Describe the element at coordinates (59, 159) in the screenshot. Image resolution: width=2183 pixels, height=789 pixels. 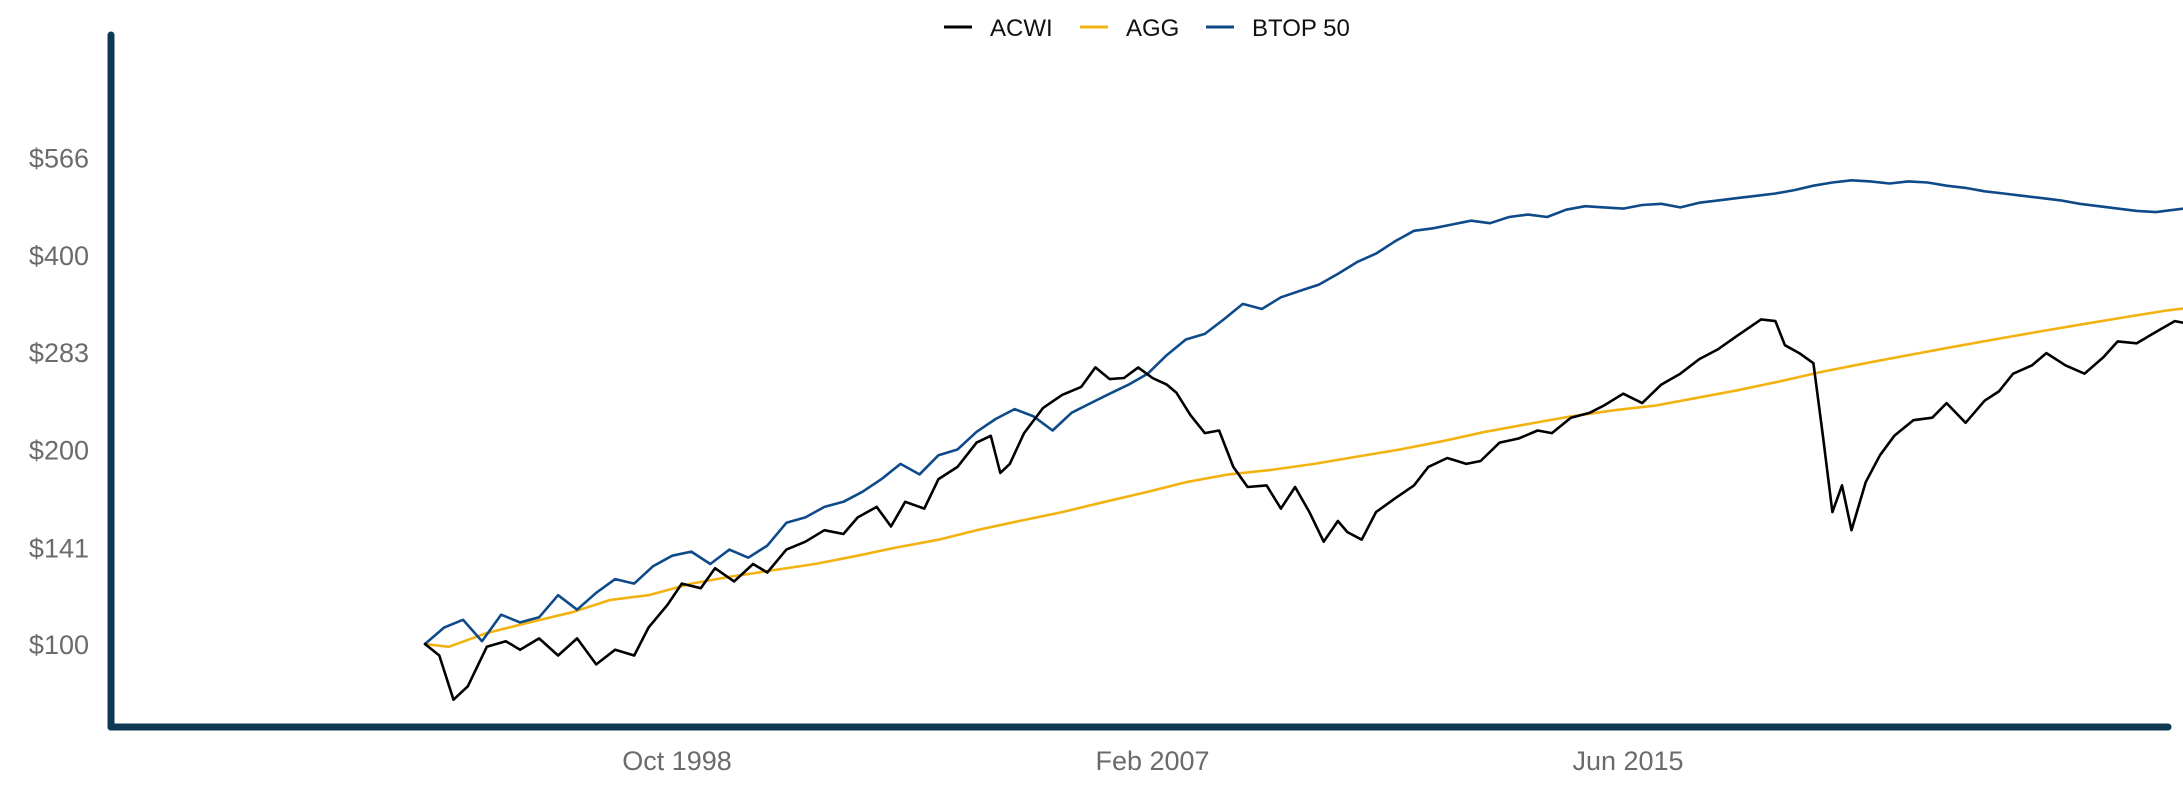
I see `y-tick-label: $566` at that location.